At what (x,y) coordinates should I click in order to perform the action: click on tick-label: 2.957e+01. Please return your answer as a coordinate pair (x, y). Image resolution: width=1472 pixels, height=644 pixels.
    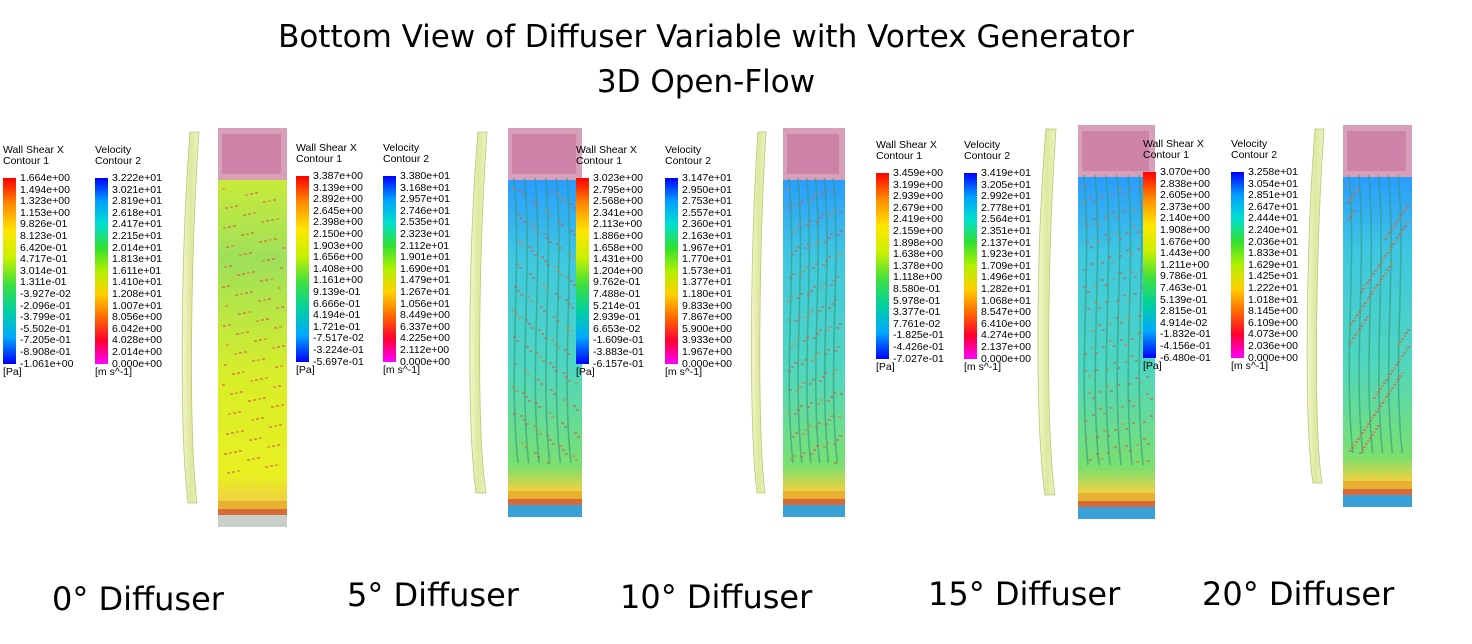
    Looking at the image, I should click on (425, 199).